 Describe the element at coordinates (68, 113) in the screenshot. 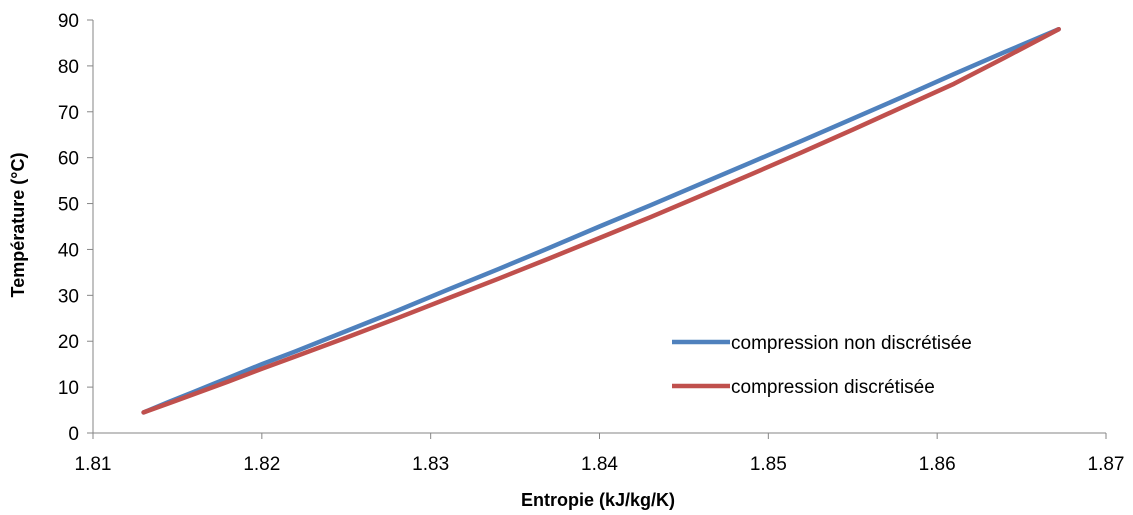

I see `y-tick-label: 70` at that location.